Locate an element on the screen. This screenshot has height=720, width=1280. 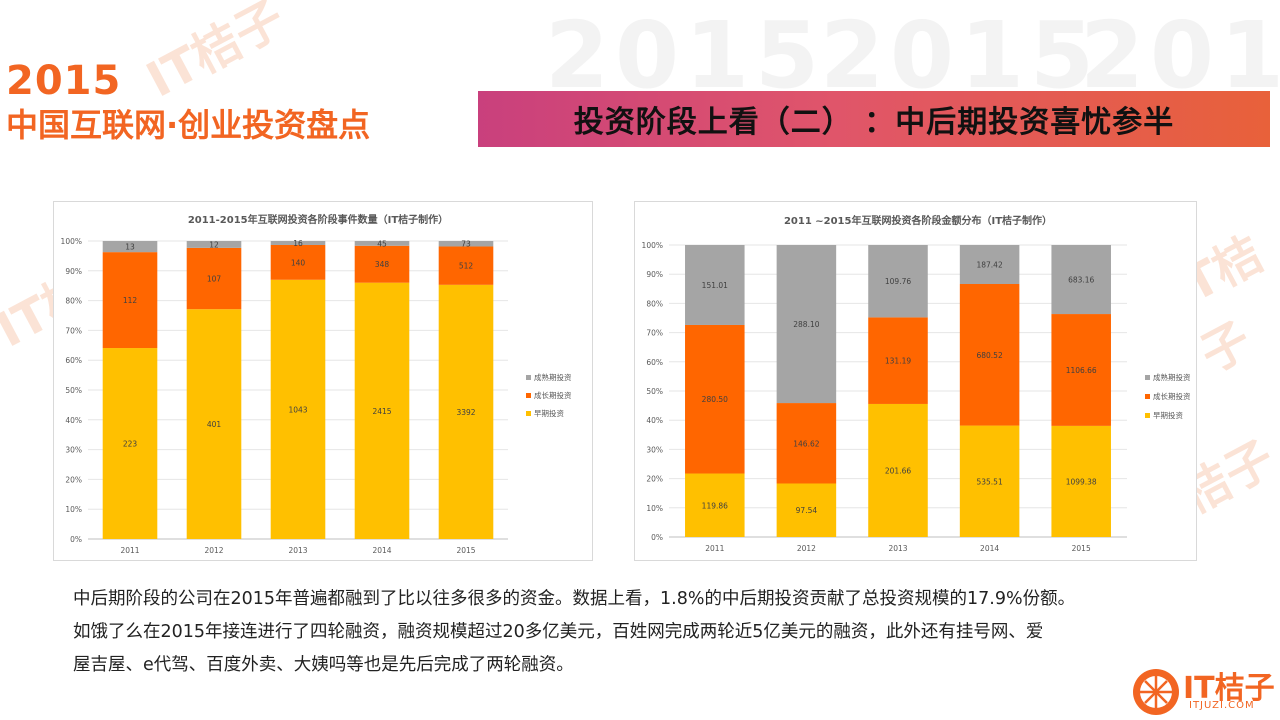
data-label: 223 is located at coordinates (130, 444).